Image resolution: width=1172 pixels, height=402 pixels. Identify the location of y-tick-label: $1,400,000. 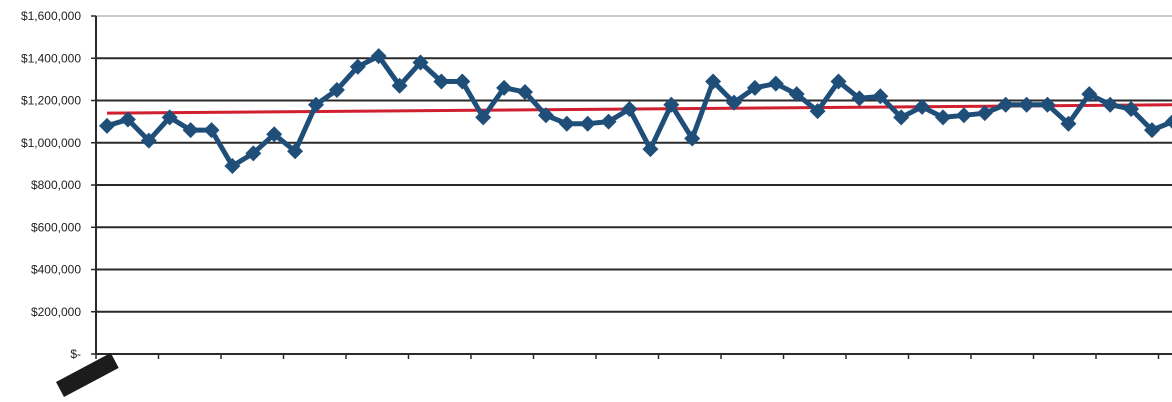
(51, 58).